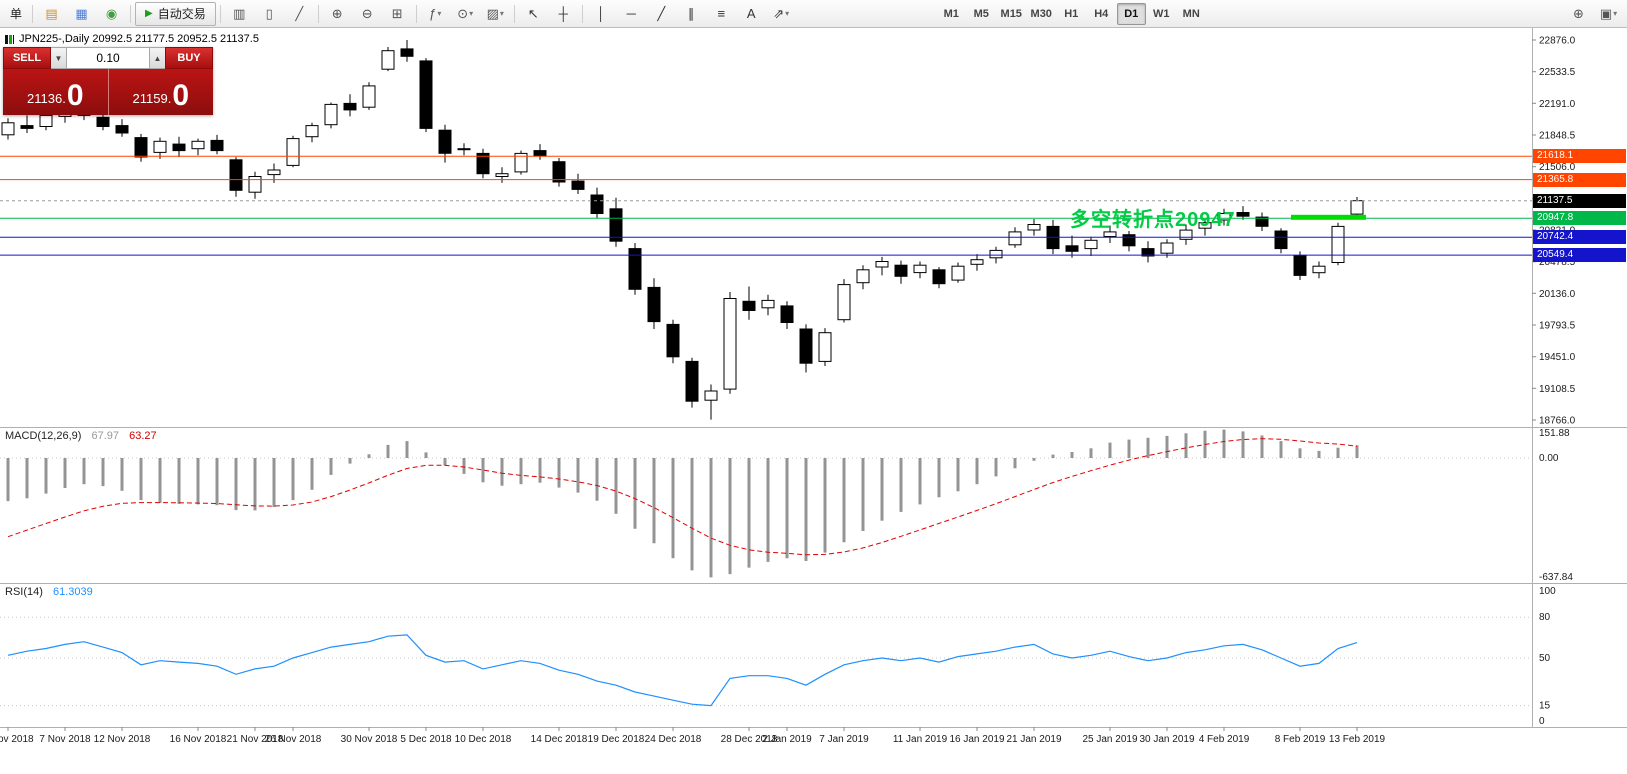 The image size is (1627, 774). Describe the element at coordinates (1191, 13) in the screenshot. I see `timeframe-mn-button: MN` at that location.